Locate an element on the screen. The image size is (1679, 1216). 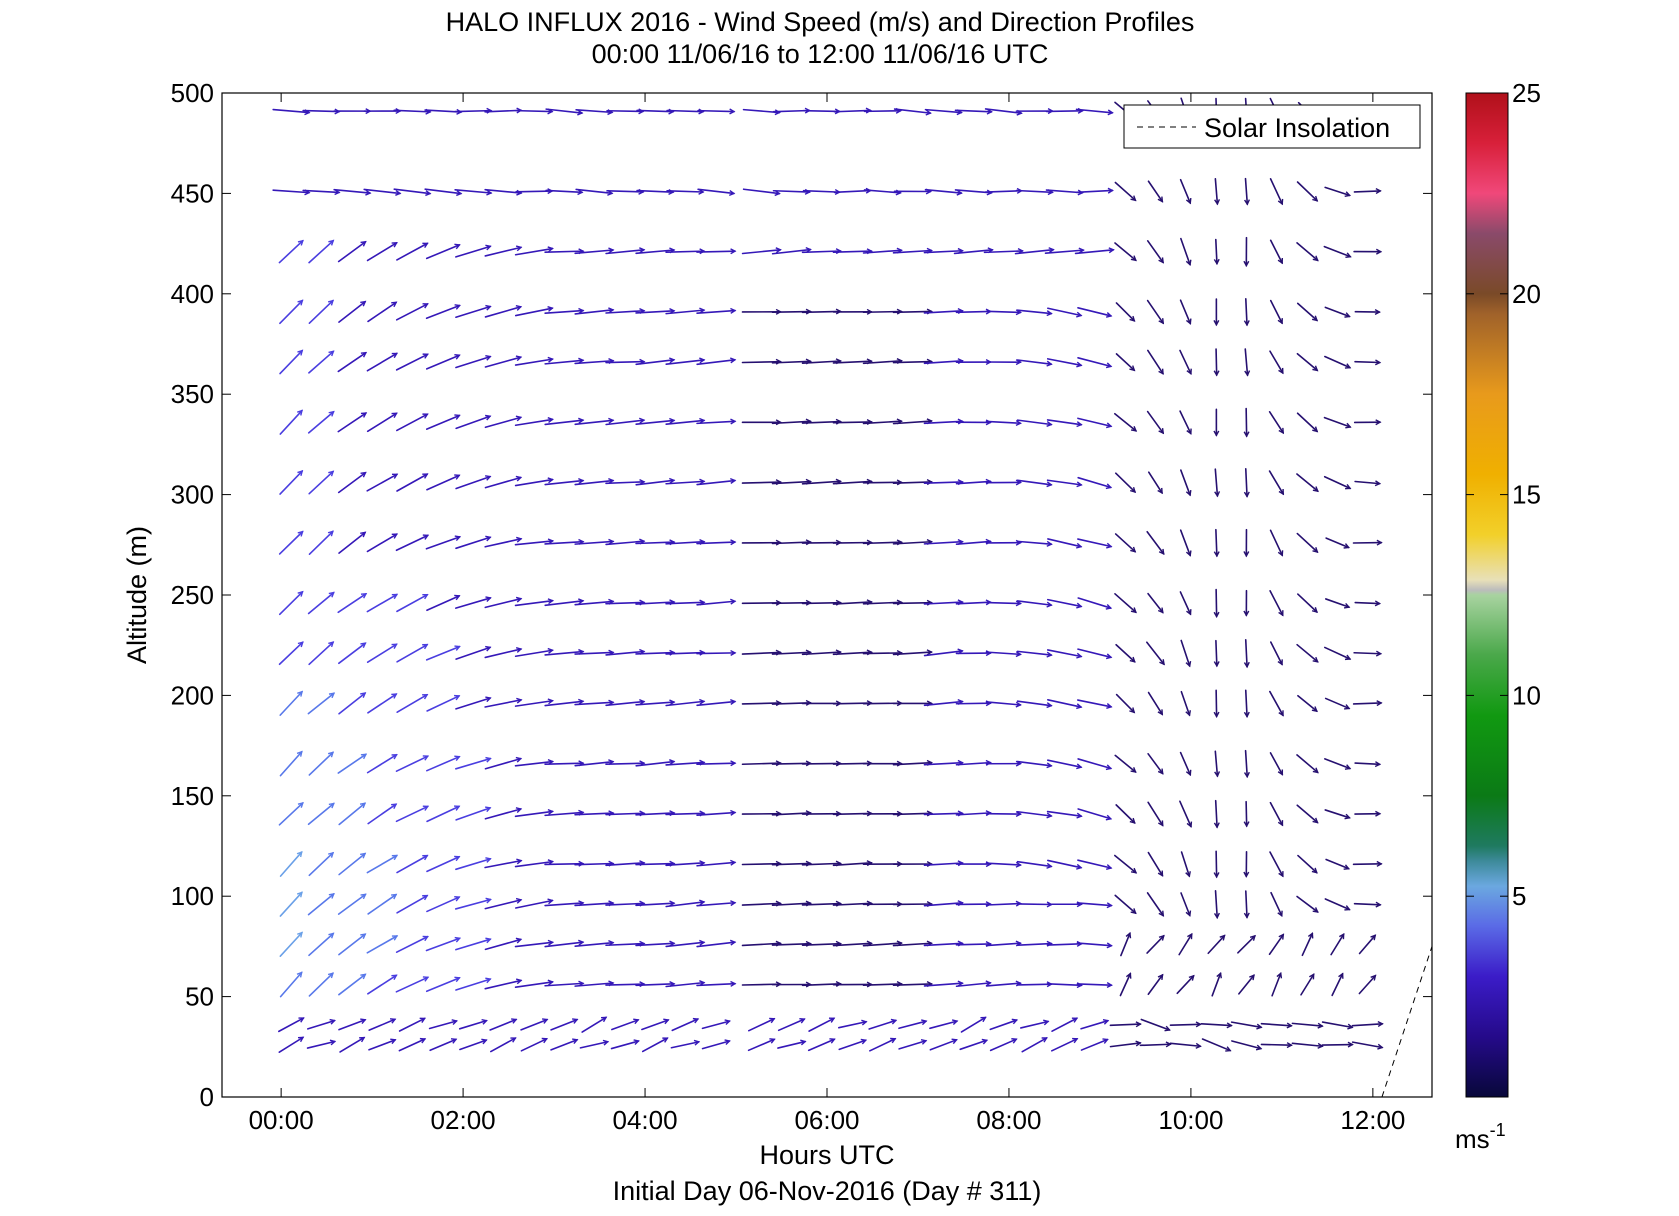
colorbar-tick-label: 20 is located at coordinates (1526, 294).